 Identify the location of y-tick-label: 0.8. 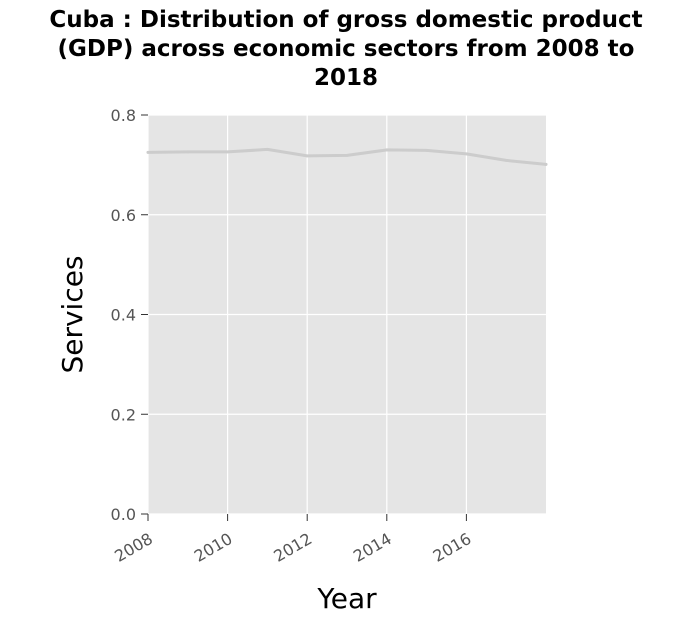
(123, 115).